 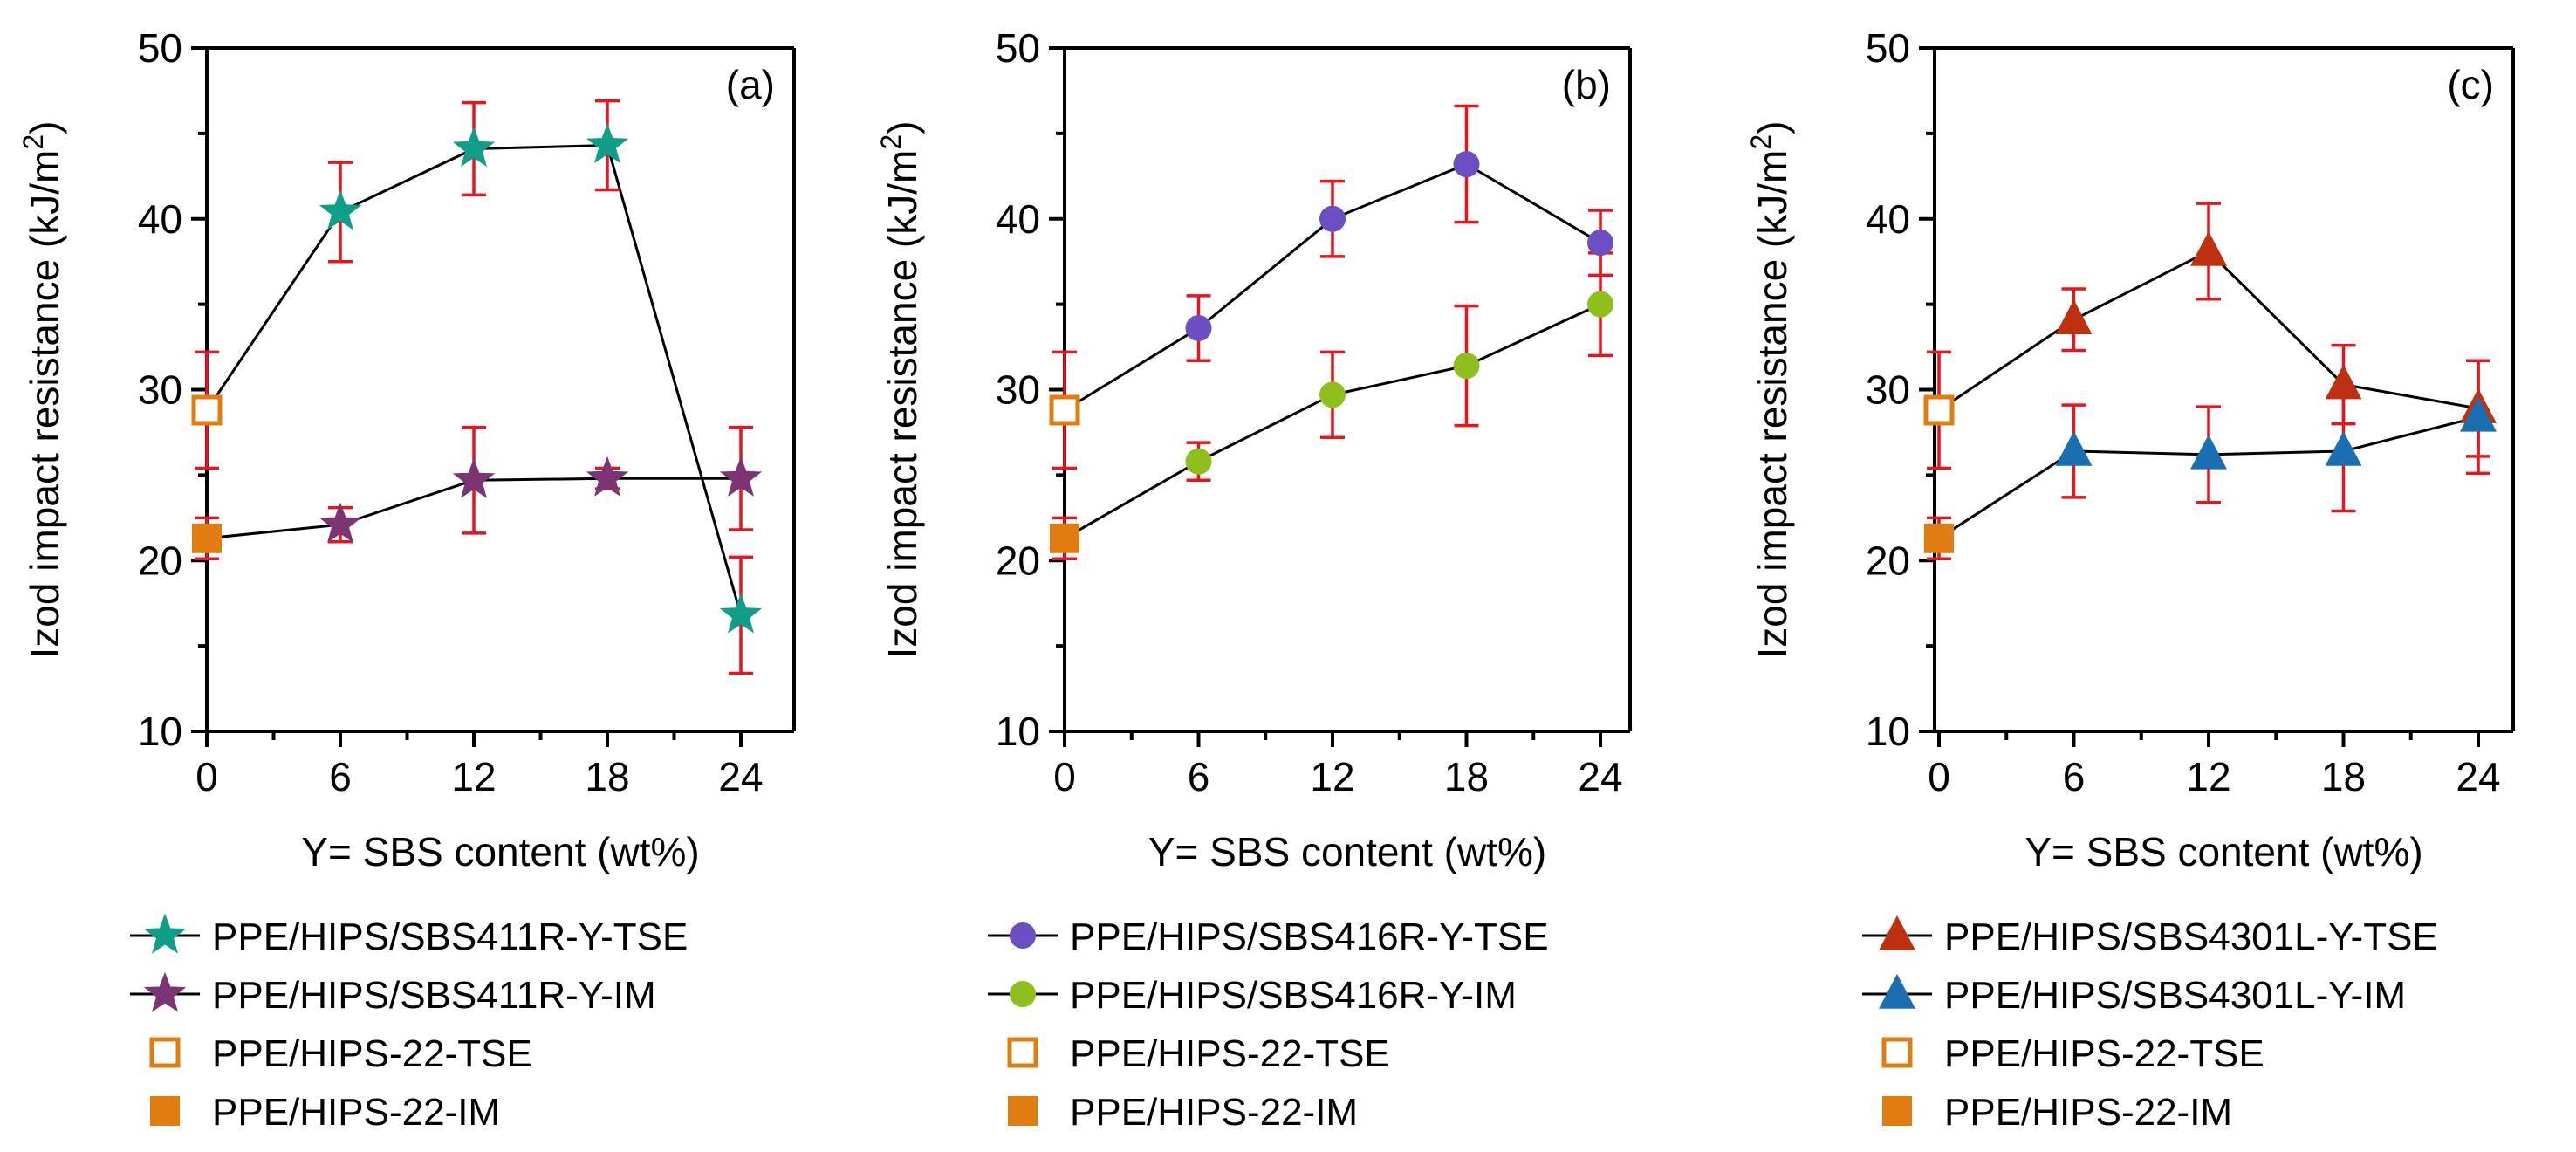 What do you see at coordinates (434, 995) in the screenshot?
I see `legend-label: PPE/HIPS/SBS411R-Y-IM` at bounding box center [434, 995].